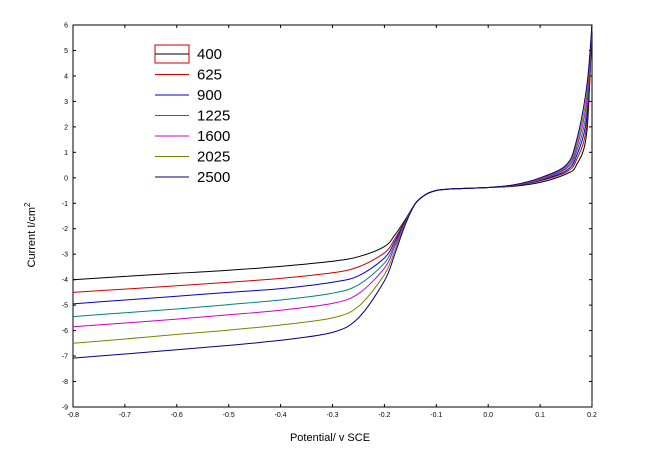 This screenshot has height=465, width=655. I want to click on y-tick-label: -3, so click(65, 255).